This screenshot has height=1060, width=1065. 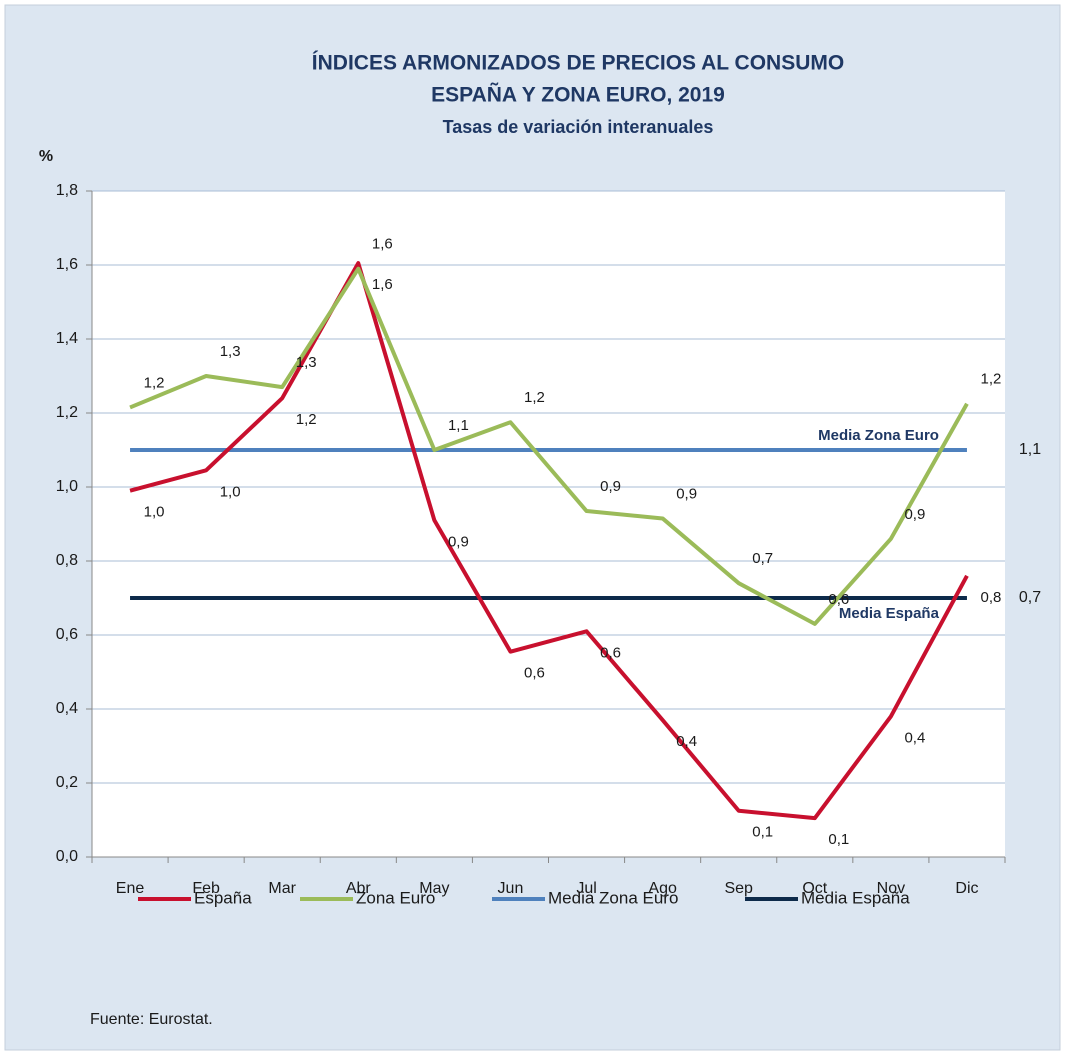 I want to click on y-tick-label: 1,4, so click(x=67, y=338).